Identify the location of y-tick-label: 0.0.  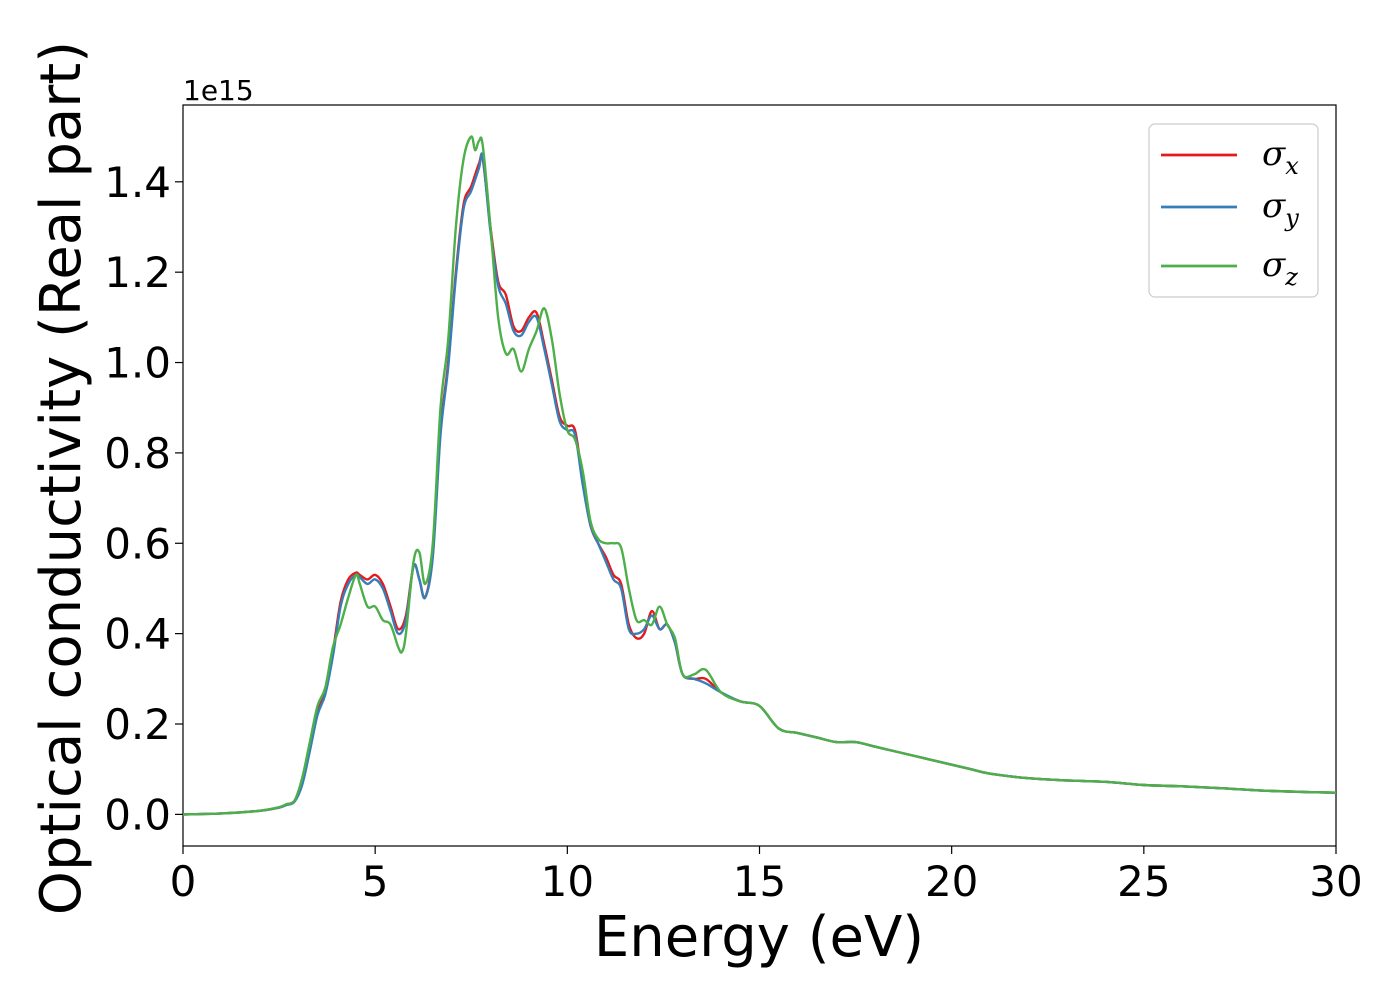
(137, 814).